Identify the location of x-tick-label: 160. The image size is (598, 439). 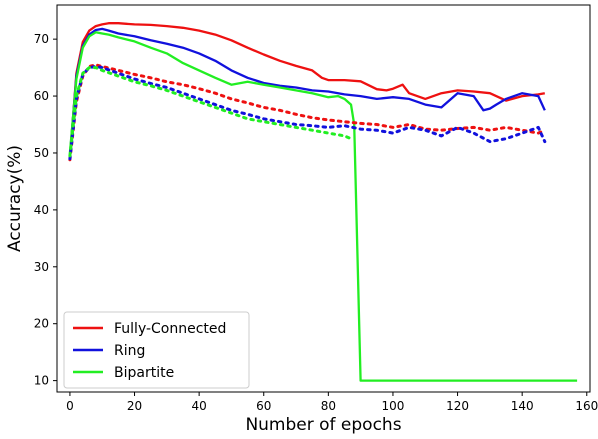
(586, 406).